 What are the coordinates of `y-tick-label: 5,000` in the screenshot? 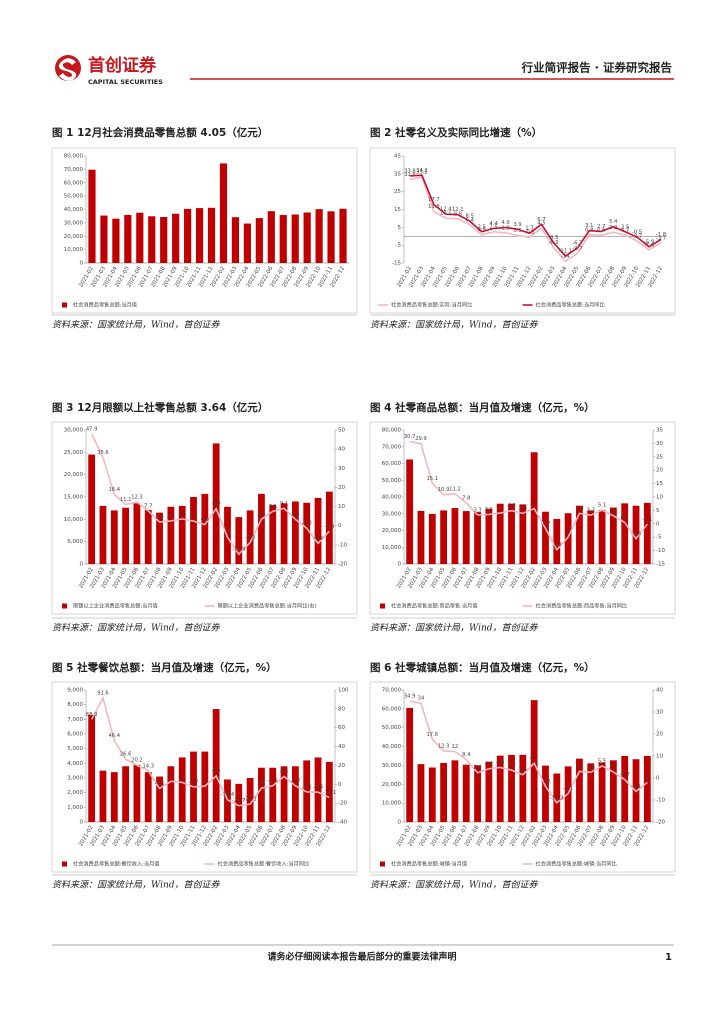 It's located at (75, 542).